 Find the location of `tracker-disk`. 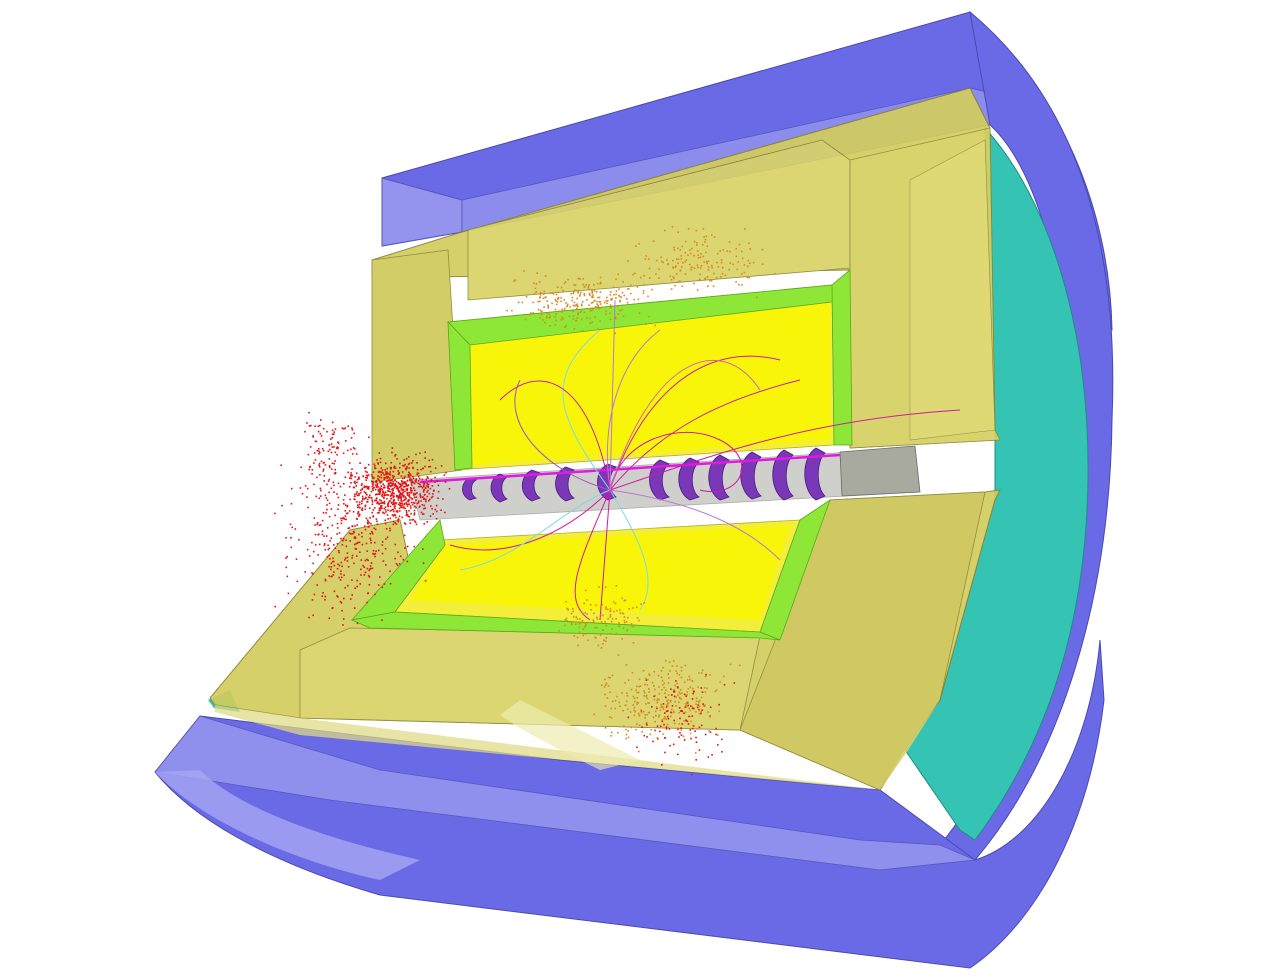

tracker-disk is located at coordinates (499, 488).